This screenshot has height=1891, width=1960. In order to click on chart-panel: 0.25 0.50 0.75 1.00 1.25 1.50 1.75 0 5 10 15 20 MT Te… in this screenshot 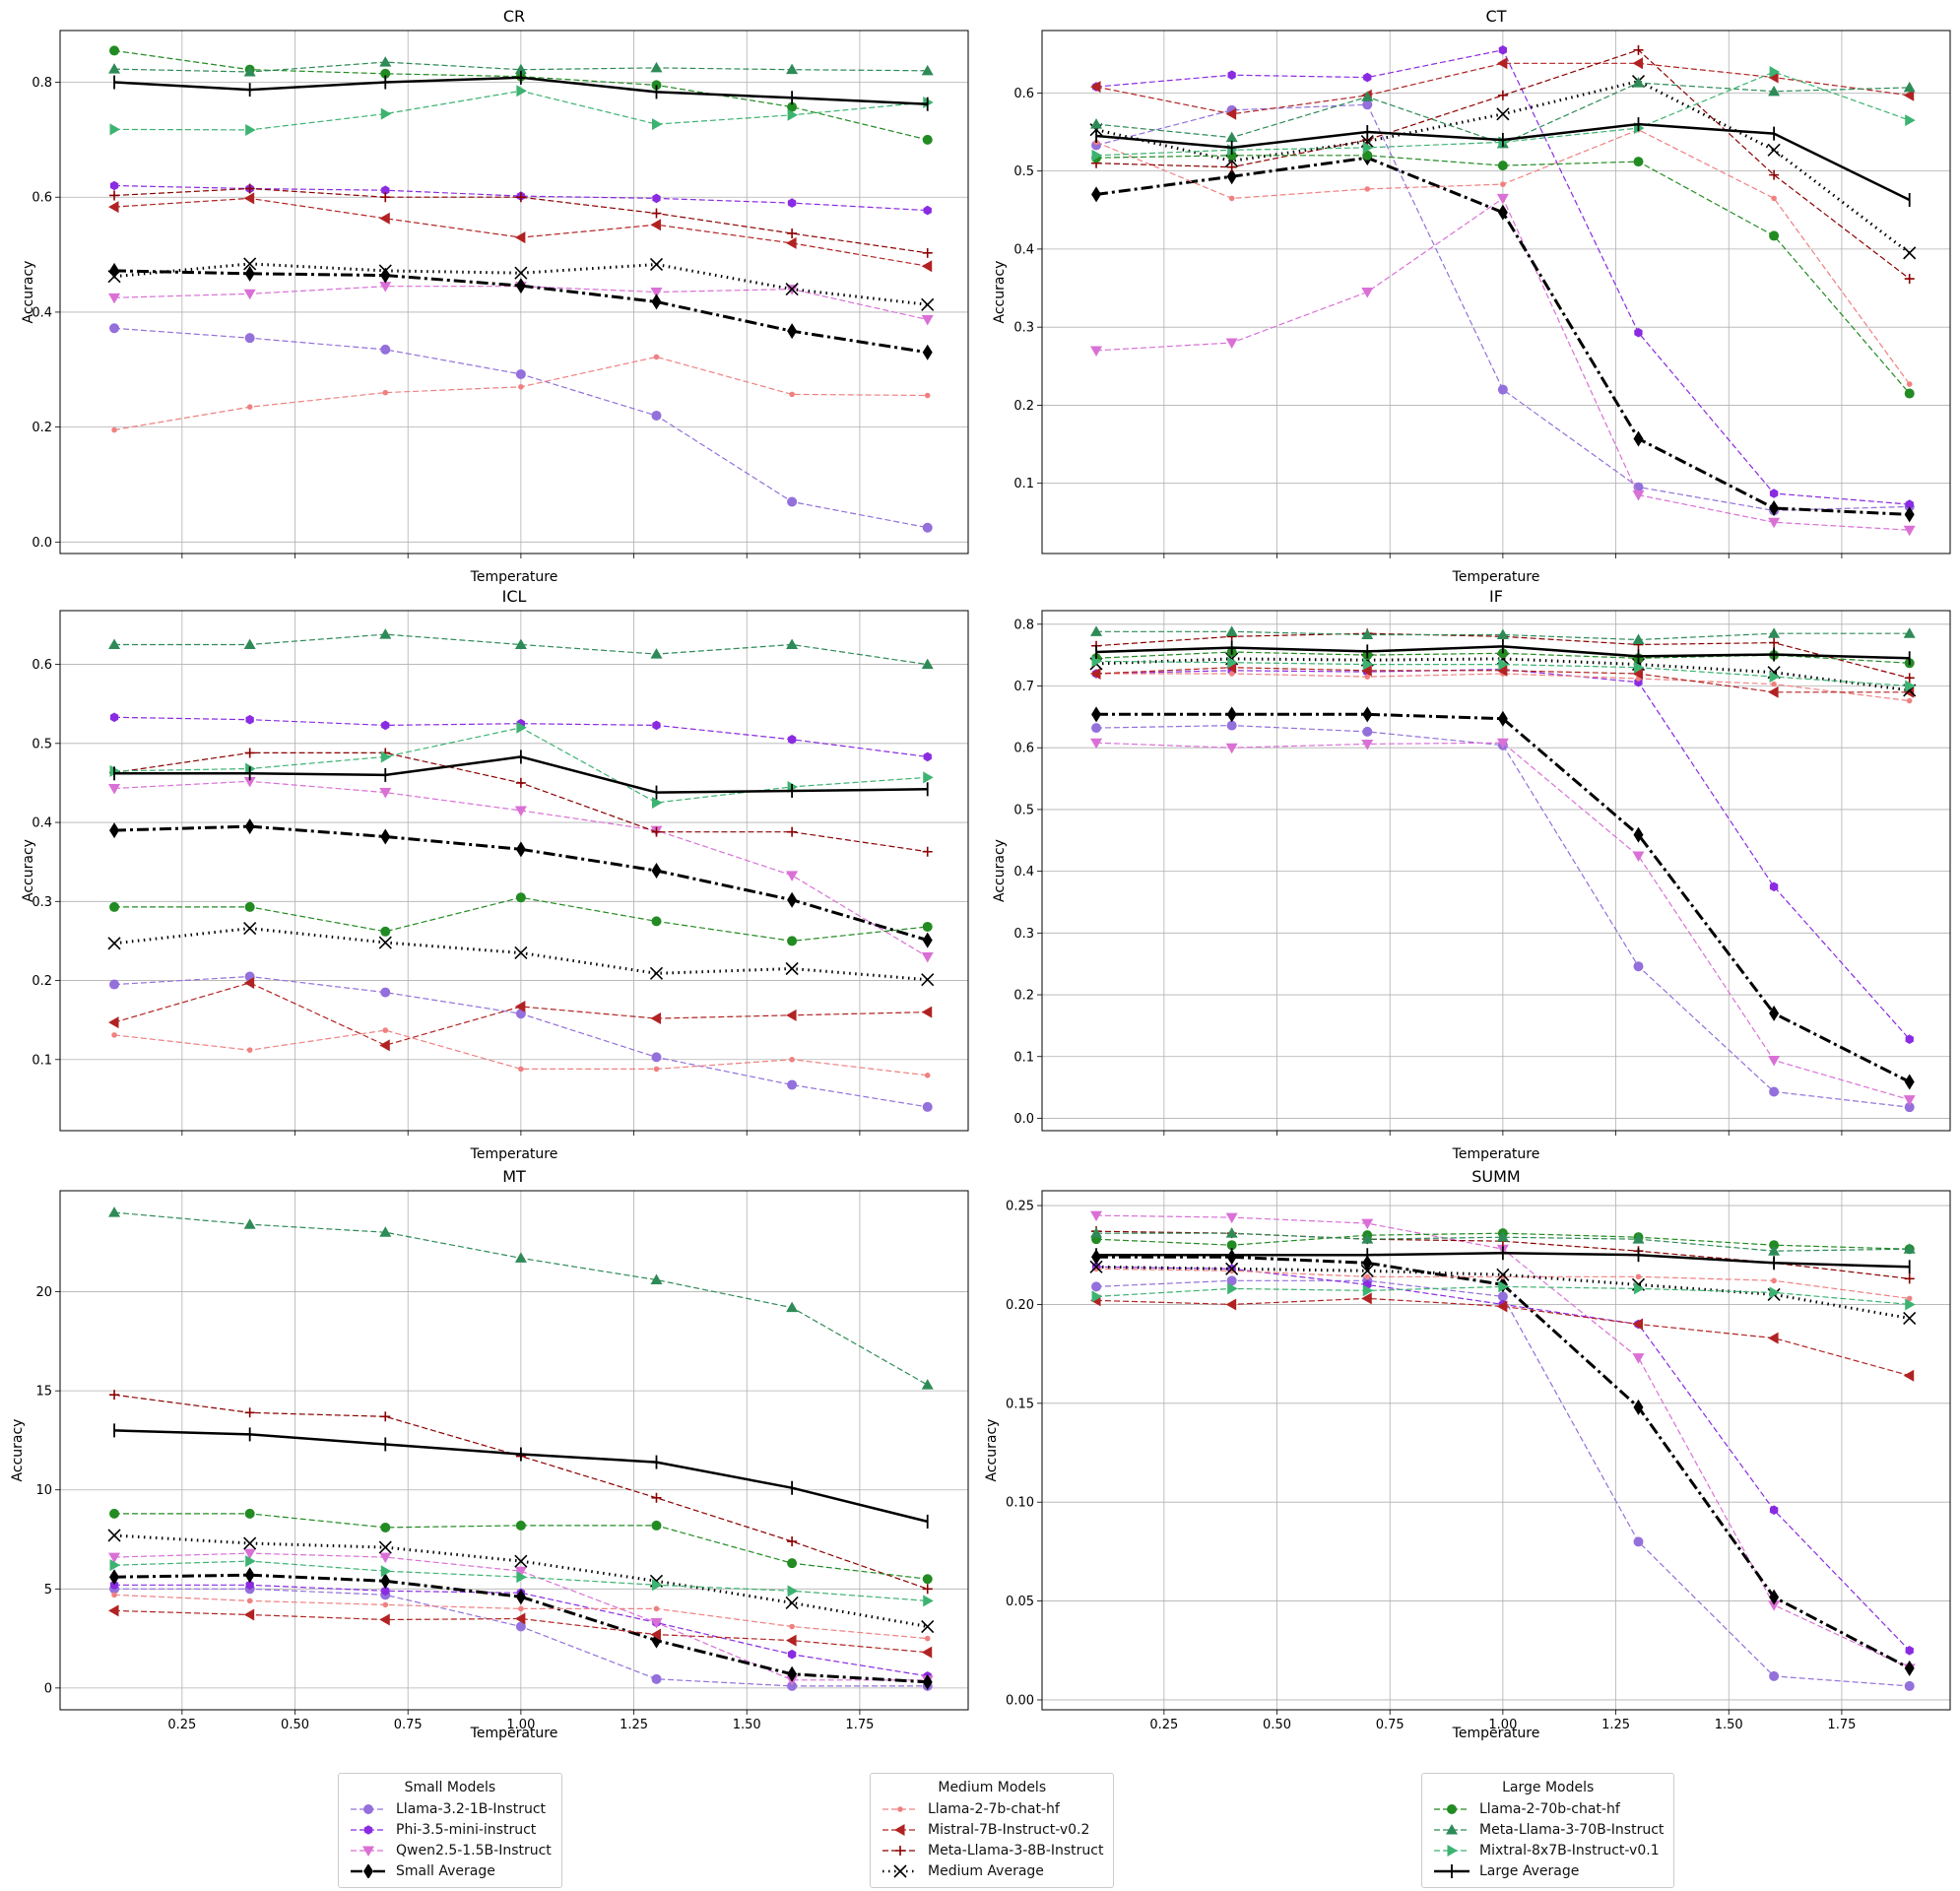, I will do `click(490, 1454)`.